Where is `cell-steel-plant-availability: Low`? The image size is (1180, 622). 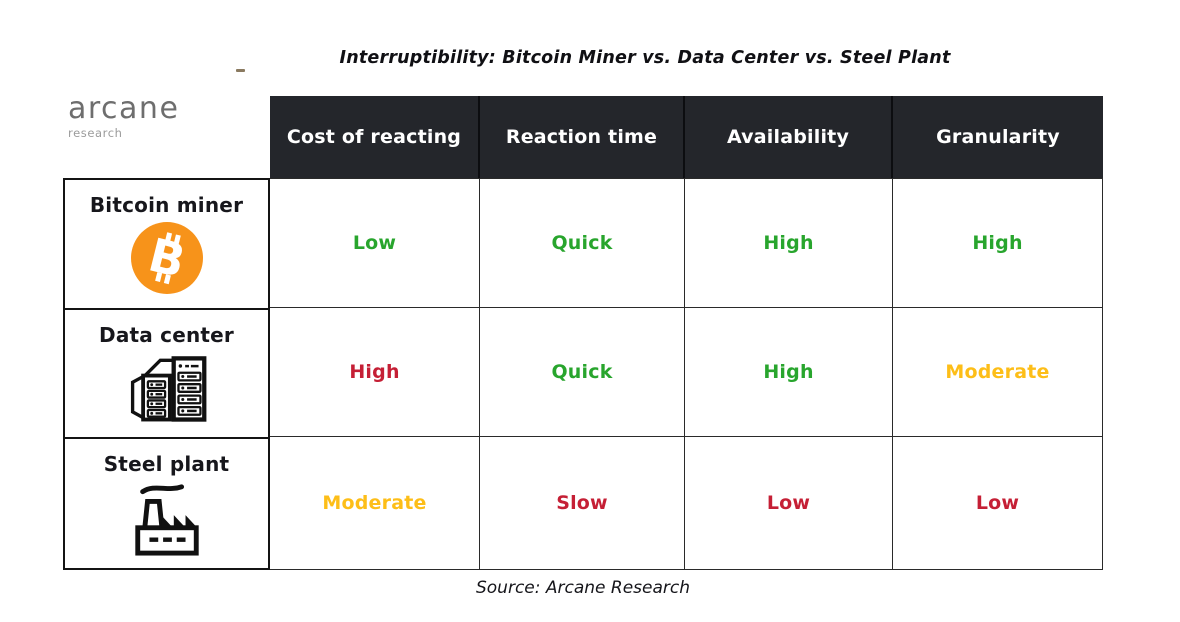 cell-steel-plant-availability: Low is located at coordinates (789, 503).